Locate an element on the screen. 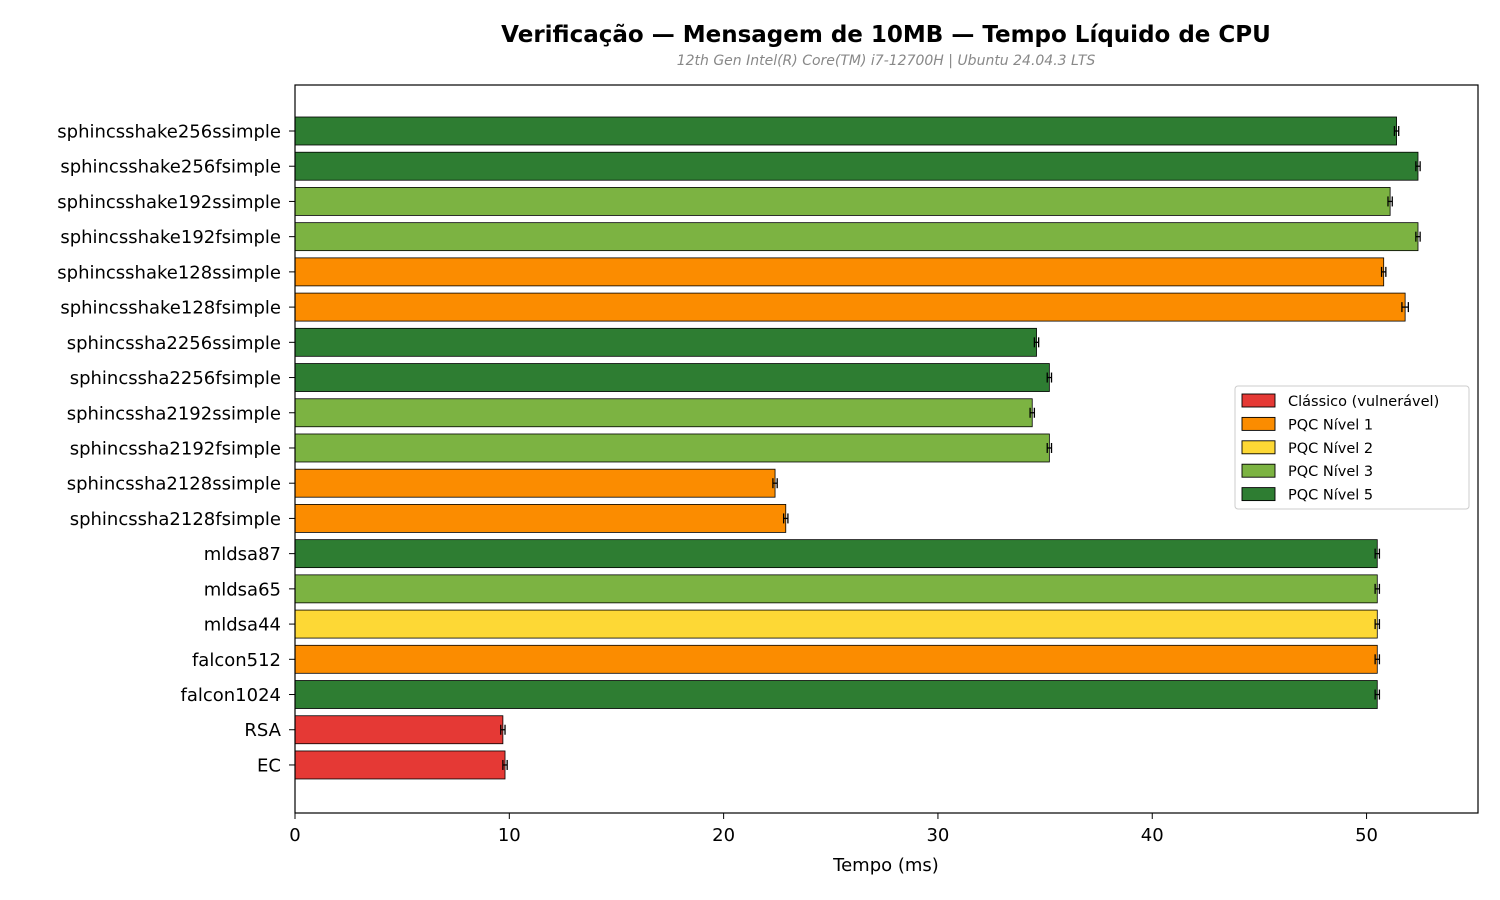 This screenshot has width=1500, height=900. legend-box is located at coordinates (1352, 447).